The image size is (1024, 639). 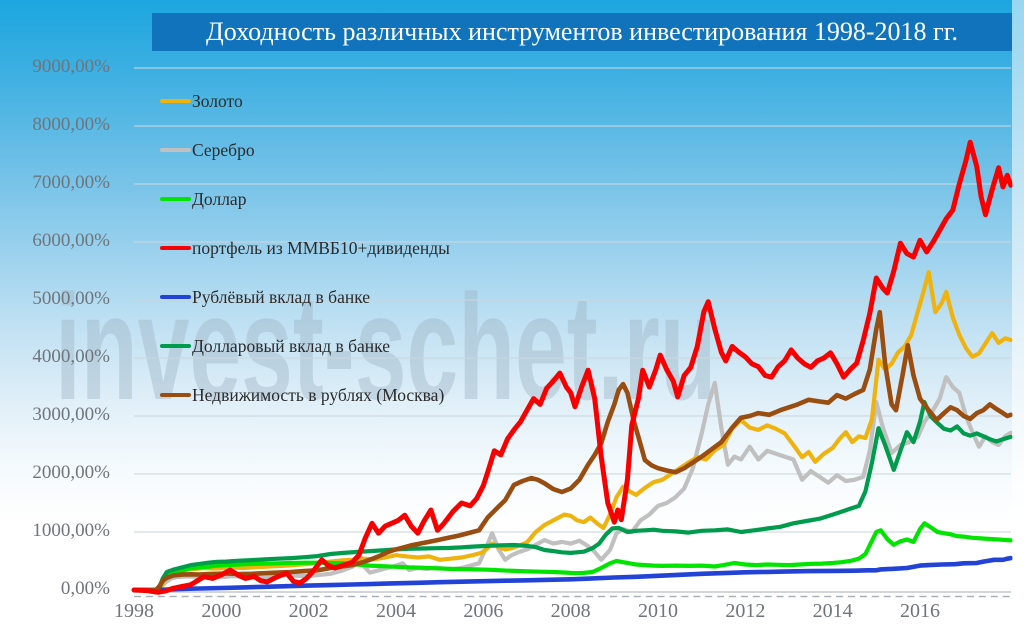 I want to click on x-tick-label: 1998, so click(x=134, y=611).